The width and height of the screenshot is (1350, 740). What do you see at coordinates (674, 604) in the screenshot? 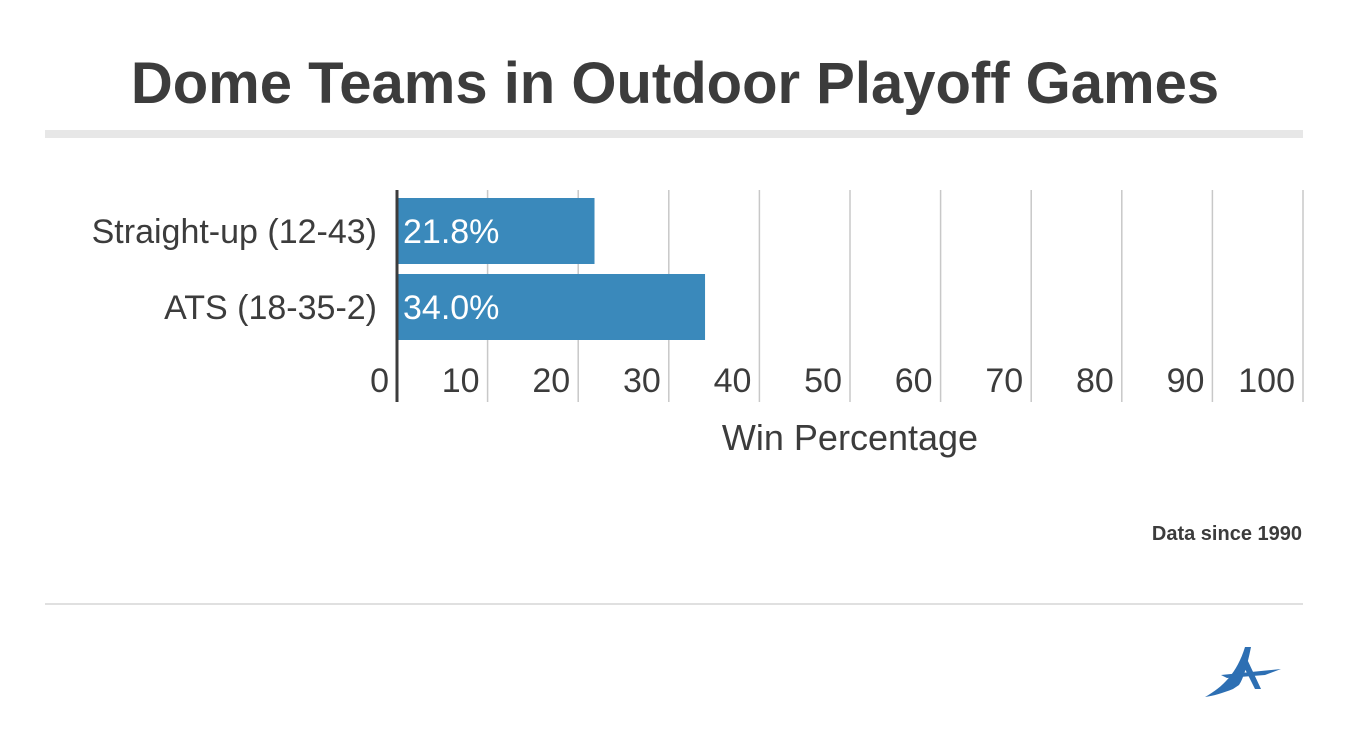
I see `footer-divider` at bounding box center [674, 604].